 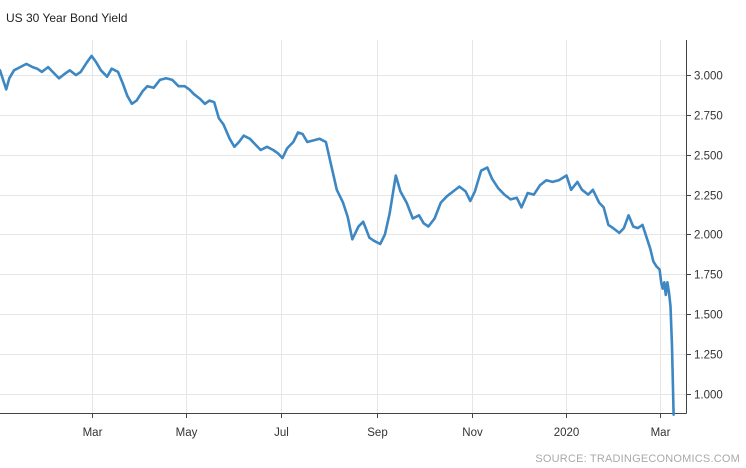 I want to click on x-tick-label: May, so click(x=187, y=433).